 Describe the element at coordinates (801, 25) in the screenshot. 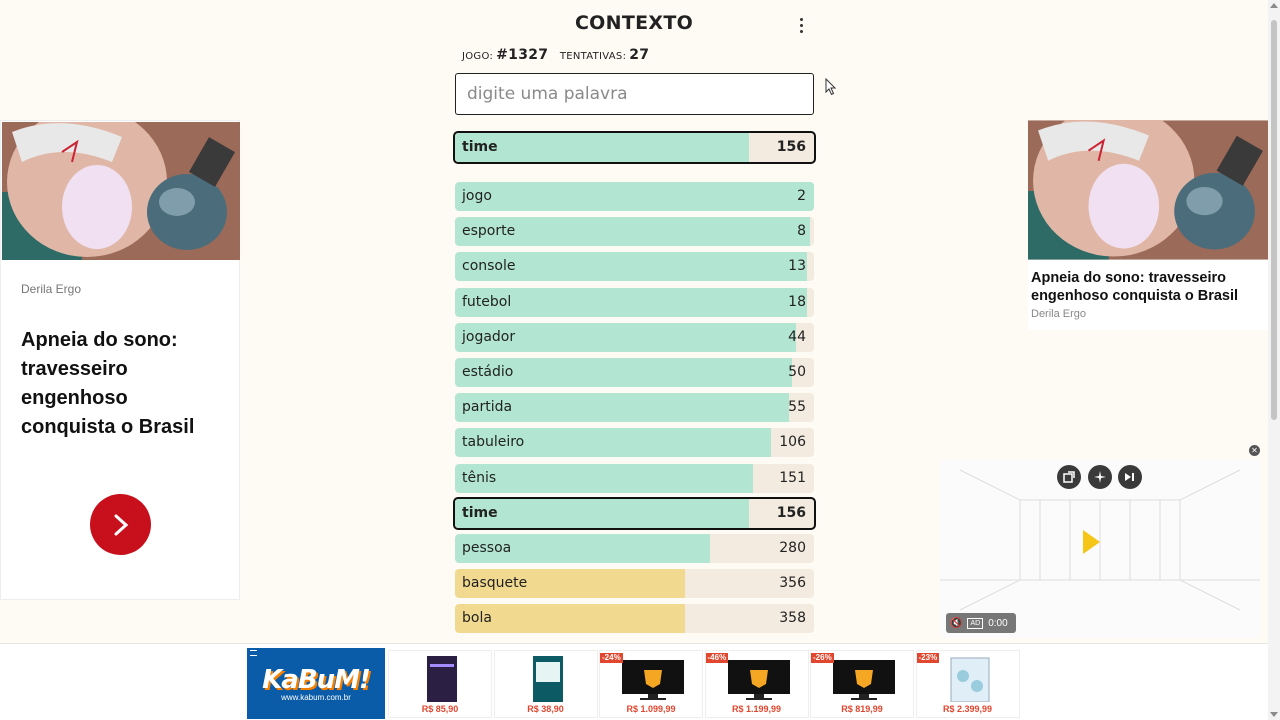

I see `more-options-icon` at that location.